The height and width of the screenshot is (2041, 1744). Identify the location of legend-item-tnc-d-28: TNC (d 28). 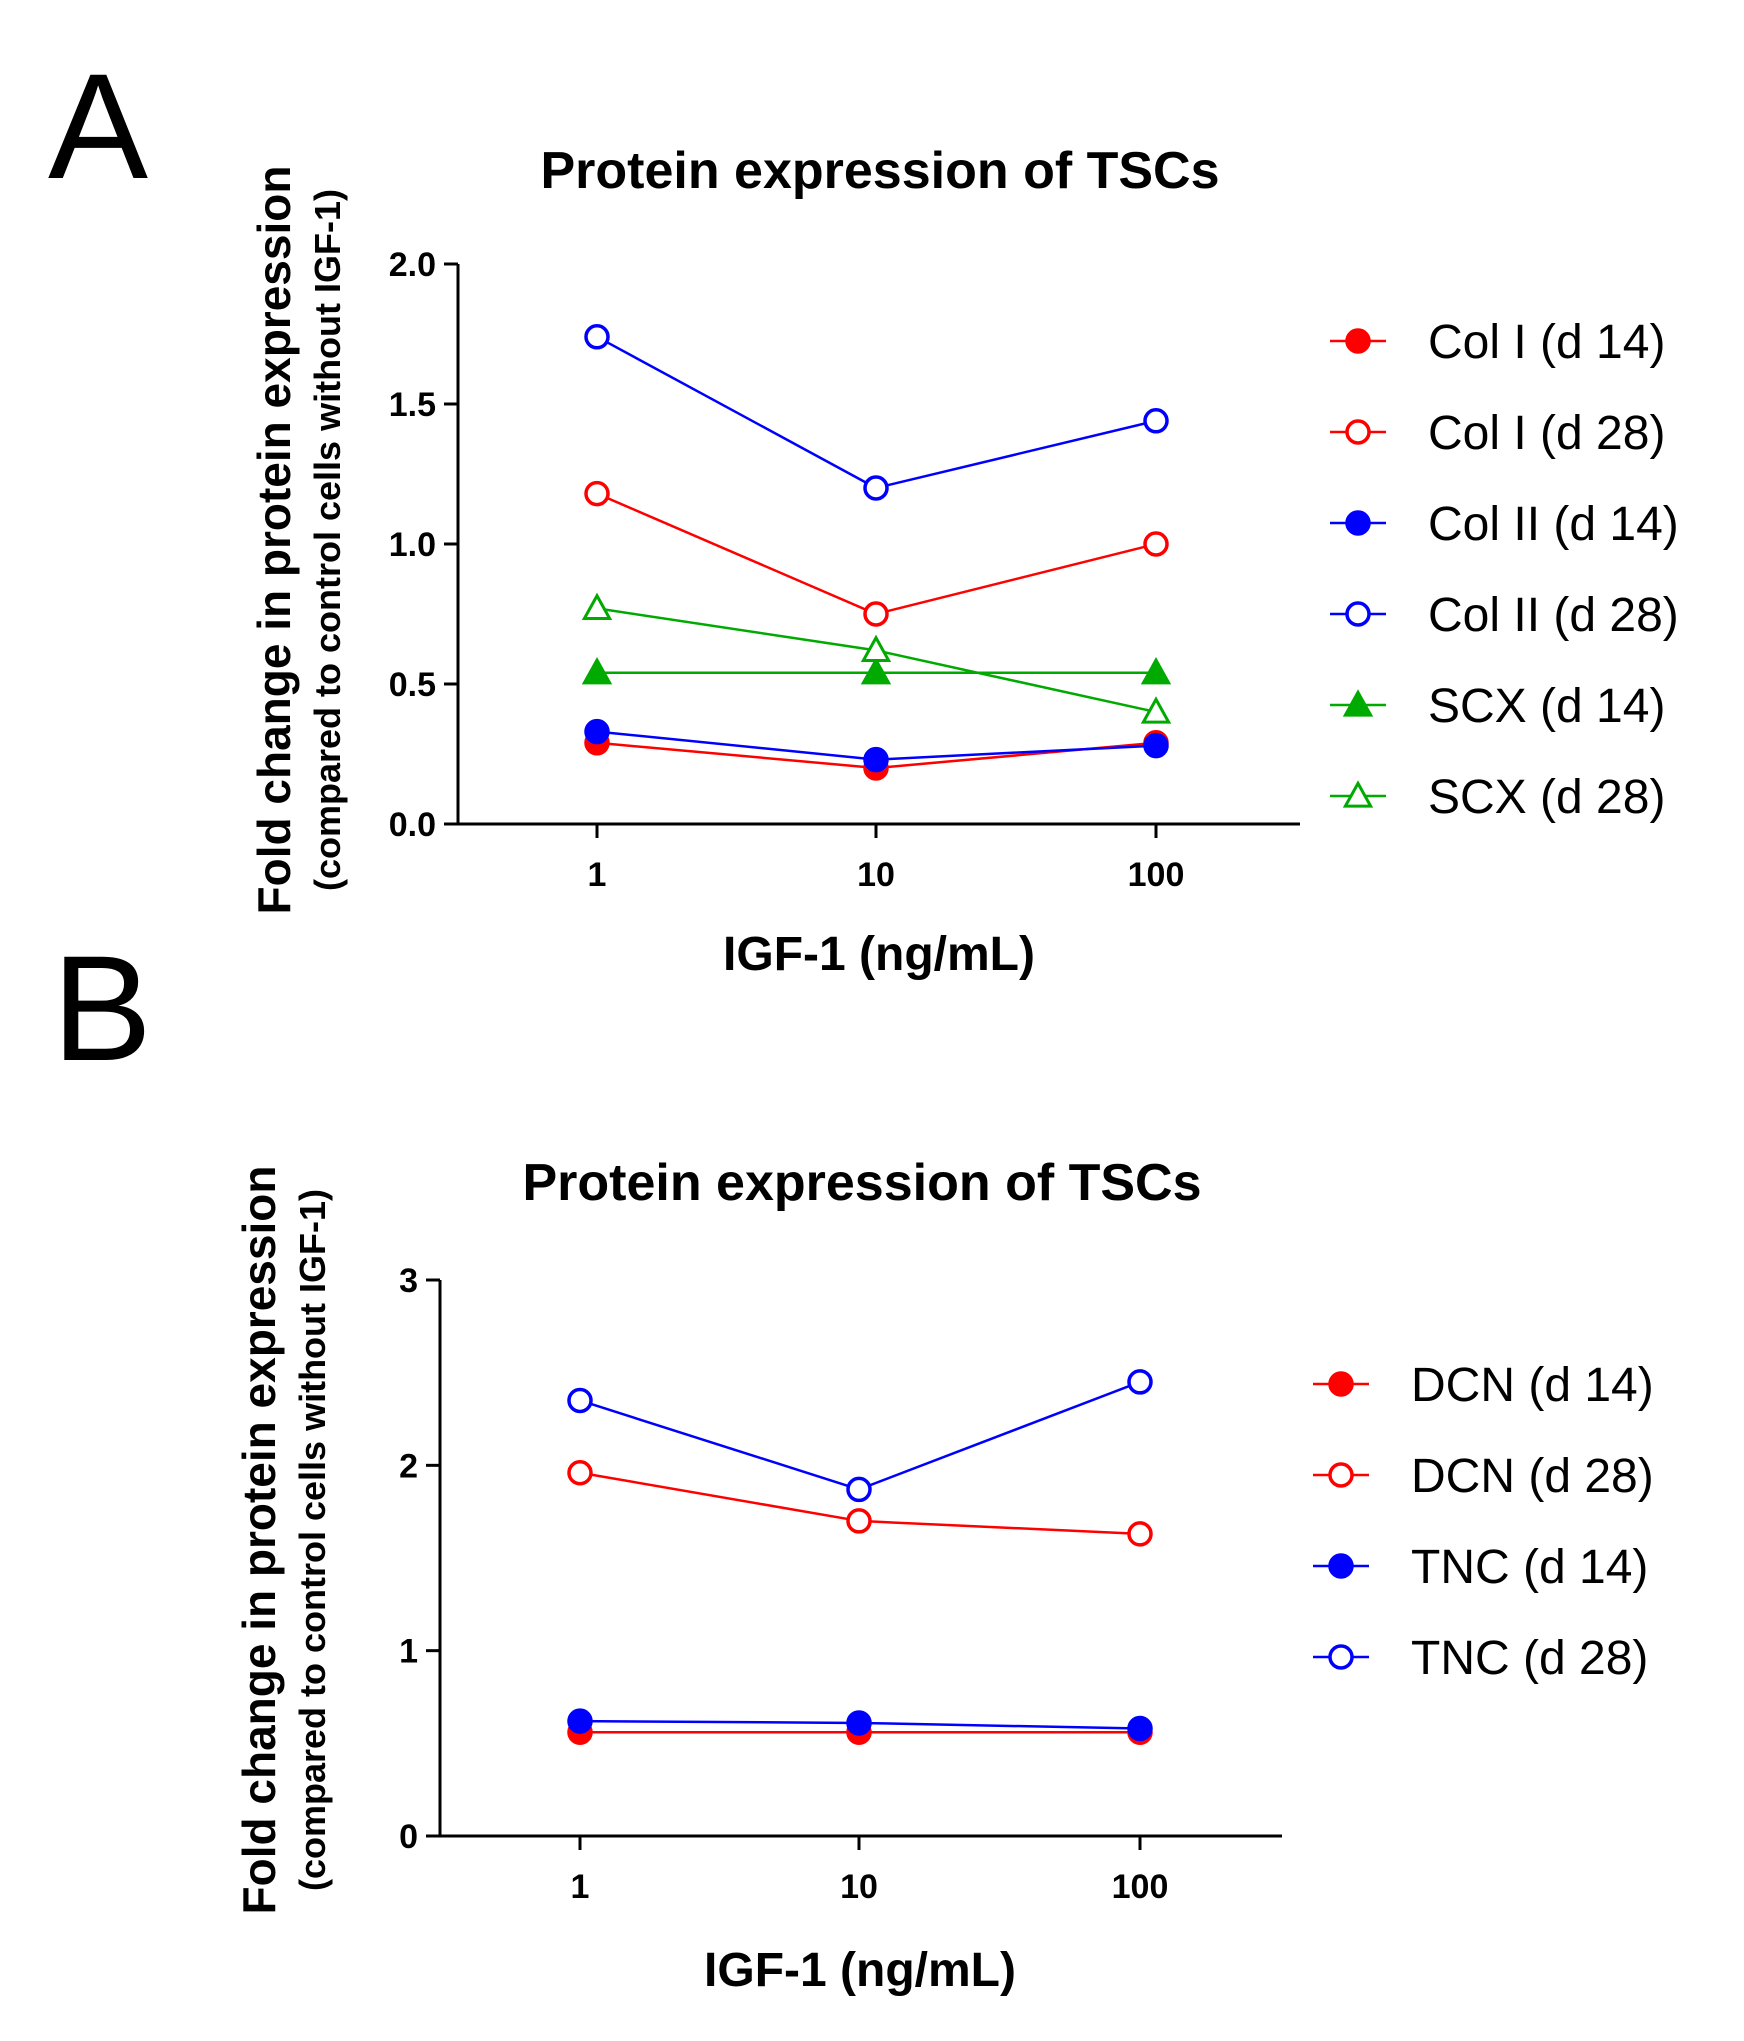
(1480, 1658).